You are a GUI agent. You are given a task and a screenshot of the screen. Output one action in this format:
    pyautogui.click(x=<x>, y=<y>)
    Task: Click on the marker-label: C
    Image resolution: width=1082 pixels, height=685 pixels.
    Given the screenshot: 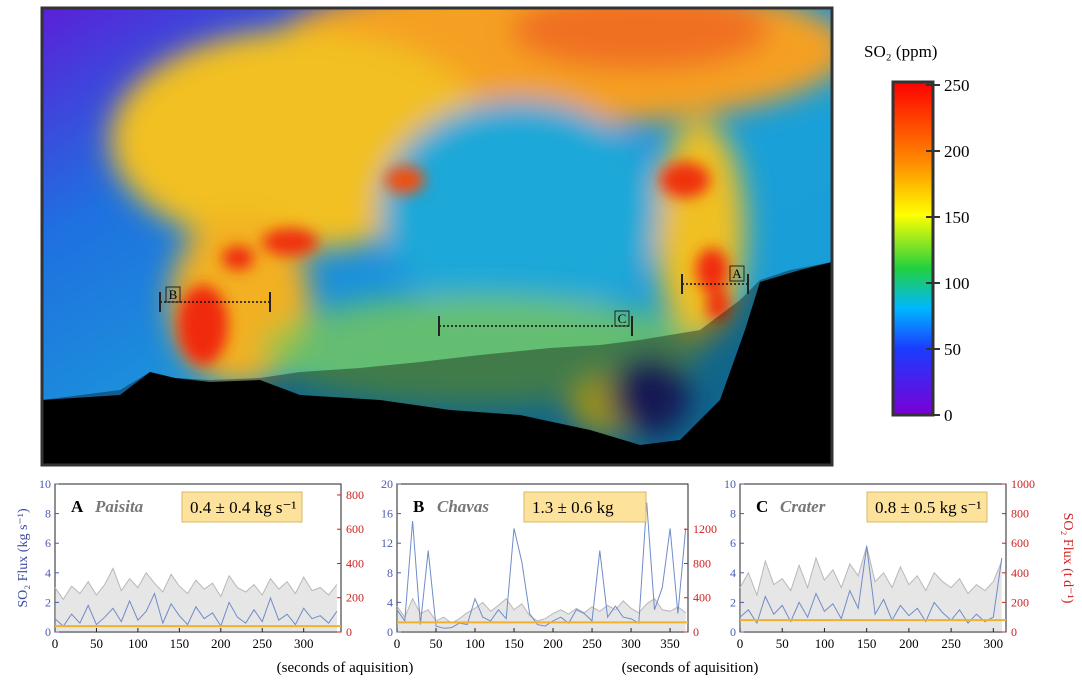 What is the action you would take?
    pyautogui.click(x=622, y=318)
    